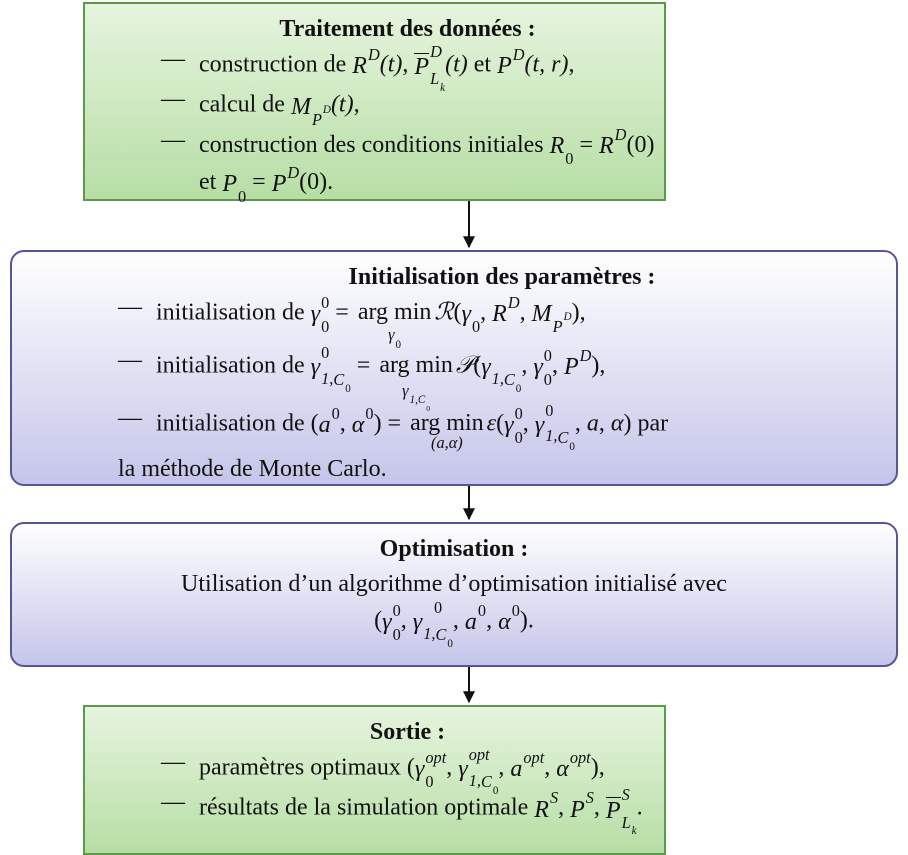  What do you see at coordinates (516, 769) in the screenshot?
I see `text: a` at bounding box center [516, 769].